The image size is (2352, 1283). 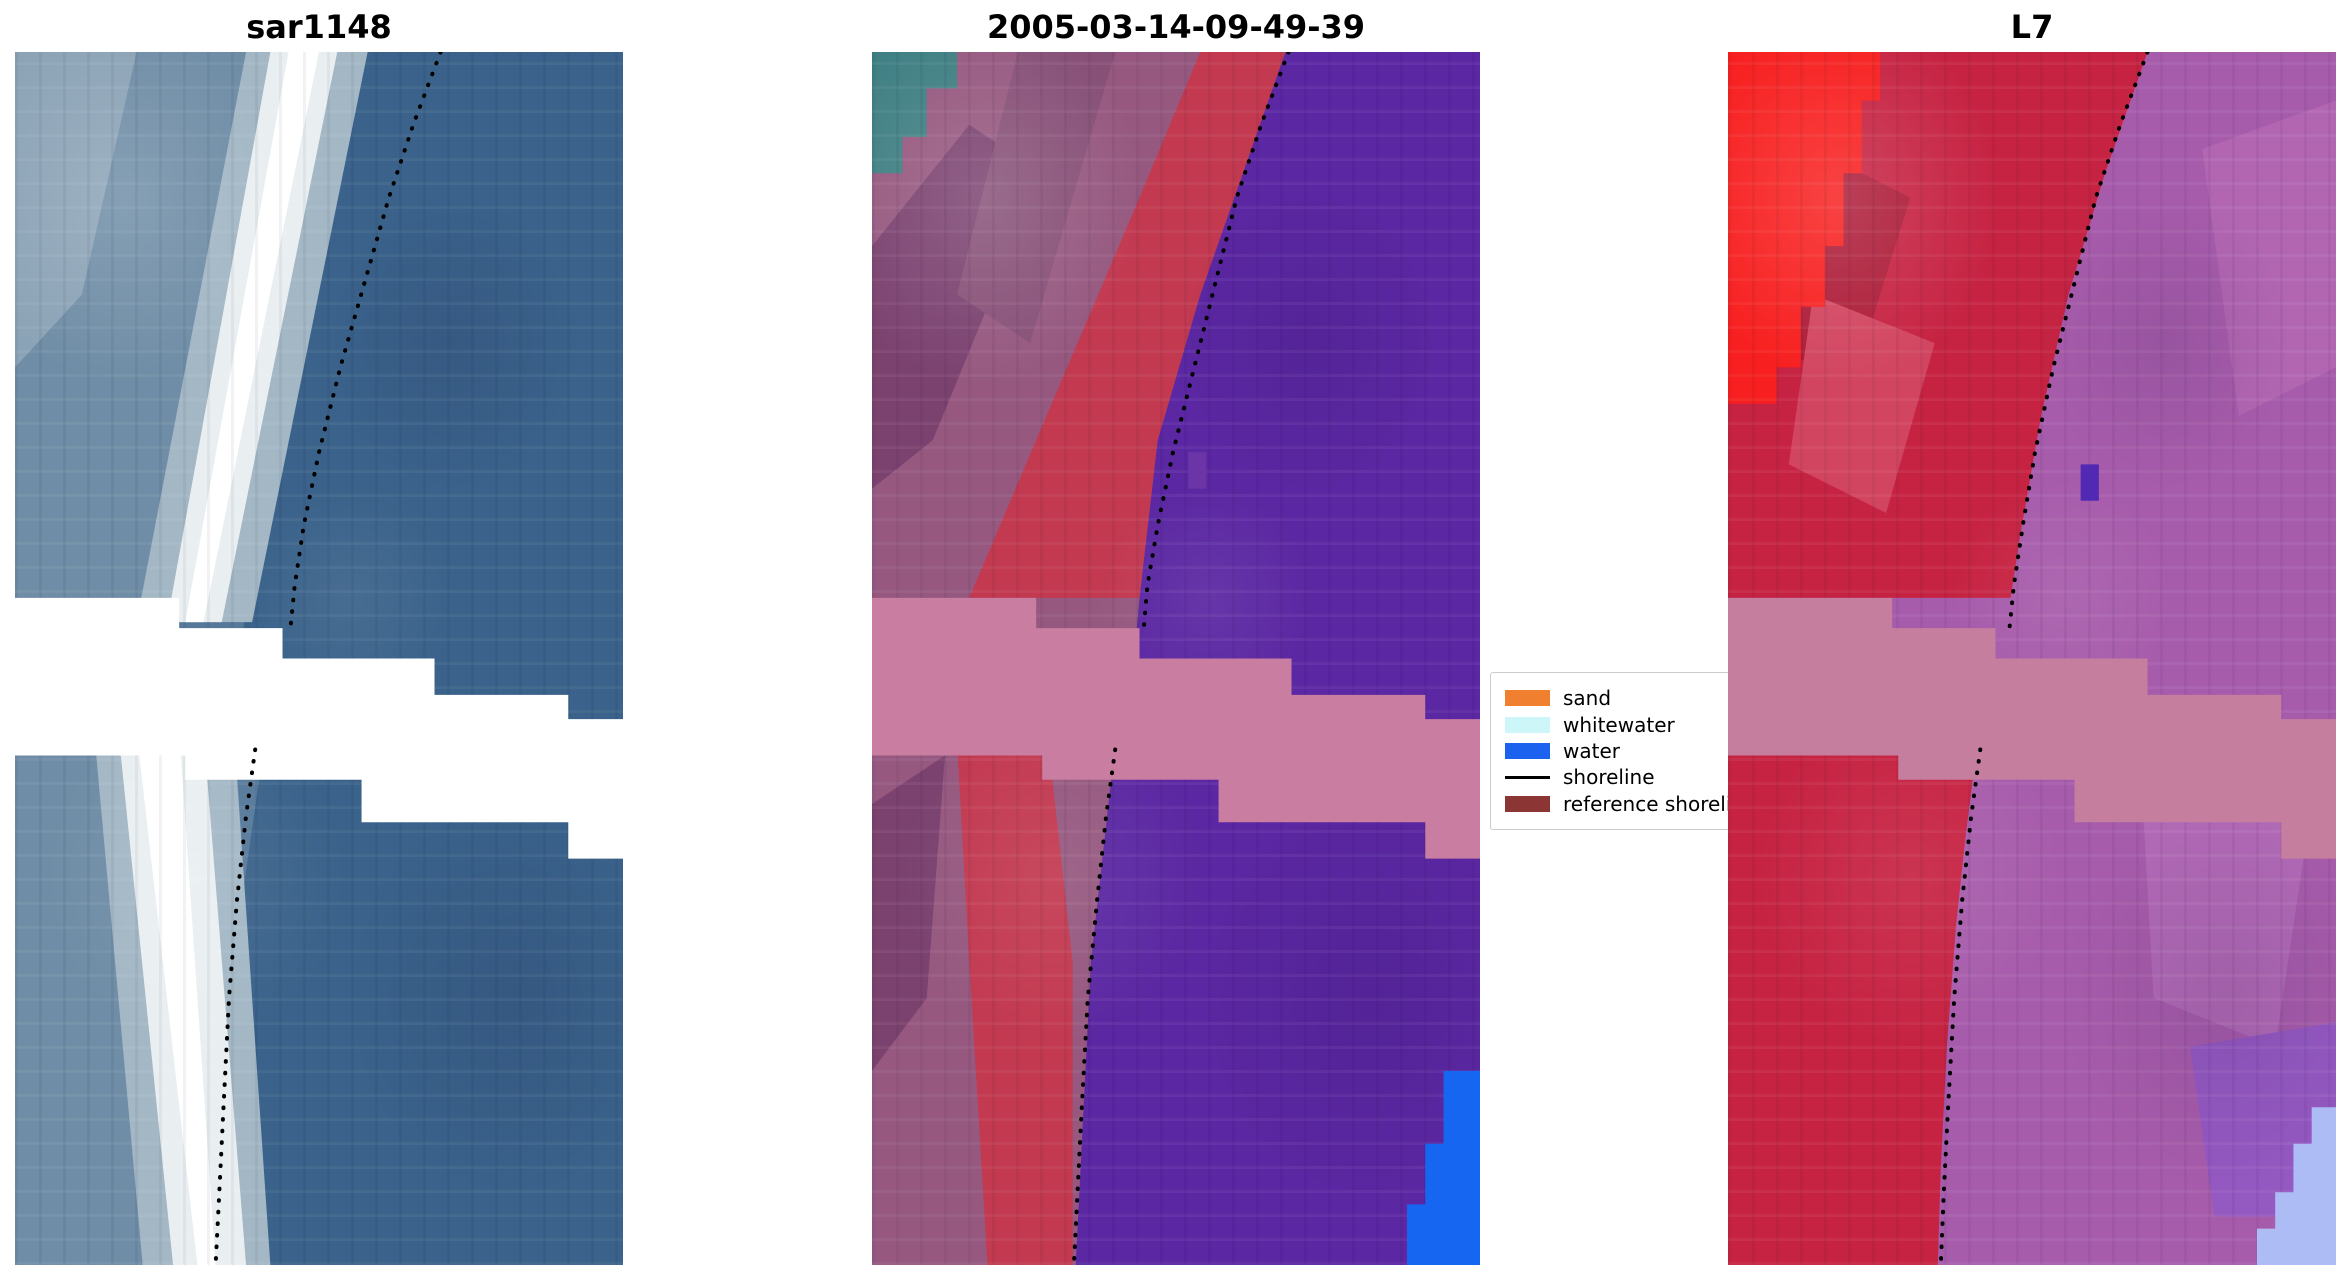 What do you see at coordinates (2089, 482) in the screenshot?
I see `region-dark-violet-pixel-patch` at bounding box center [2089, 482].